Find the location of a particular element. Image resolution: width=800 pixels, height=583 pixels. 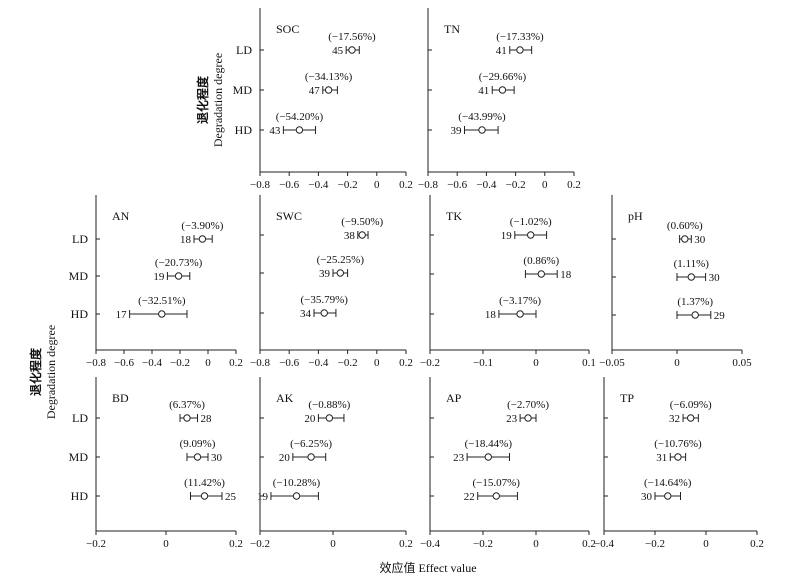

percent-change-label: (1.11%) is located at coordinates (692, 264).